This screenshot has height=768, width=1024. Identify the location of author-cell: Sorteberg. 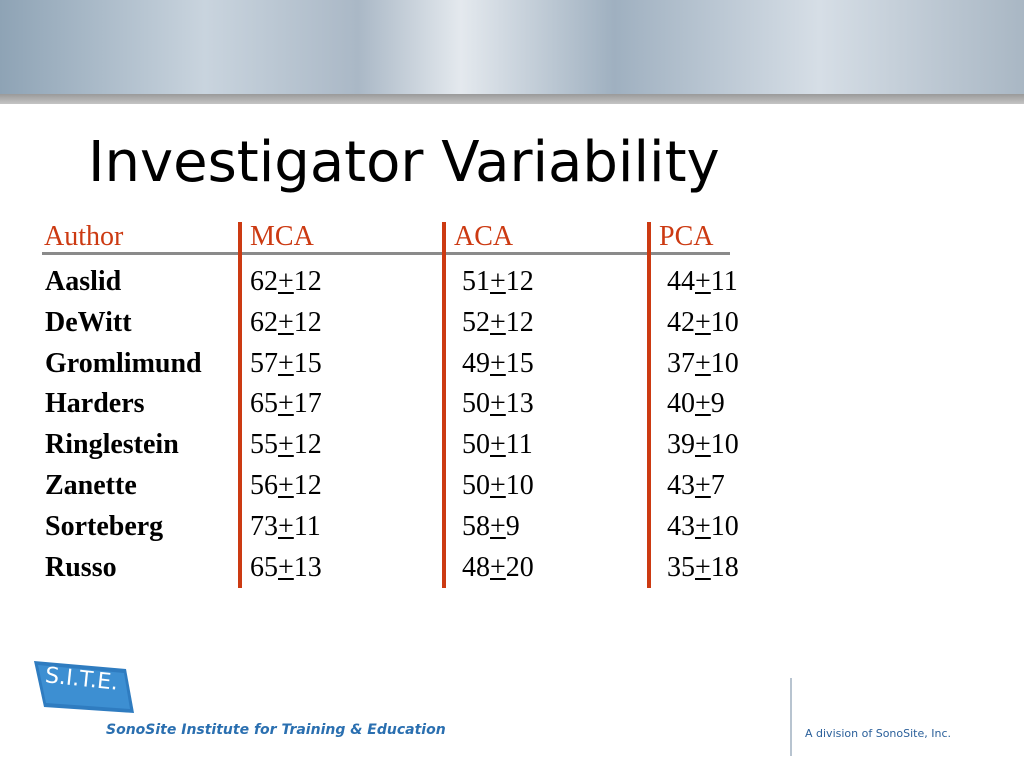
(104, 526).